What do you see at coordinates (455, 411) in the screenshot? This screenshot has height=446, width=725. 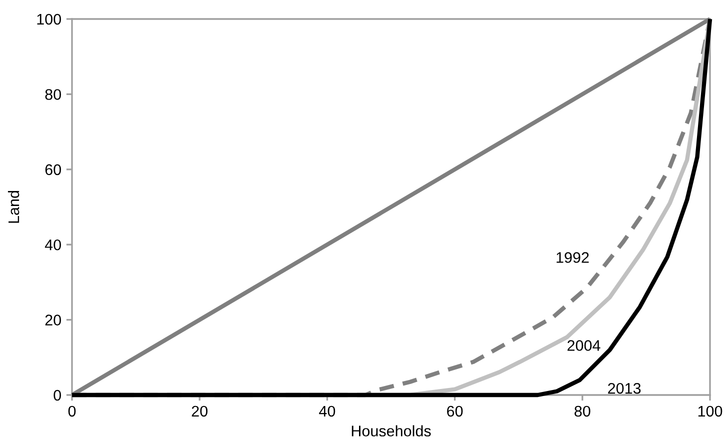 I see `x-tick-label: 60` at bounding box center [455, 411].